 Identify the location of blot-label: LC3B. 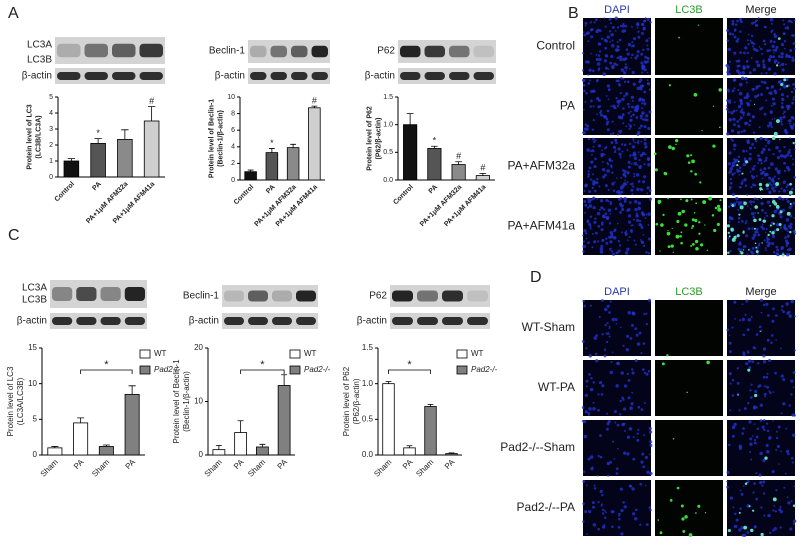
(34, 300).